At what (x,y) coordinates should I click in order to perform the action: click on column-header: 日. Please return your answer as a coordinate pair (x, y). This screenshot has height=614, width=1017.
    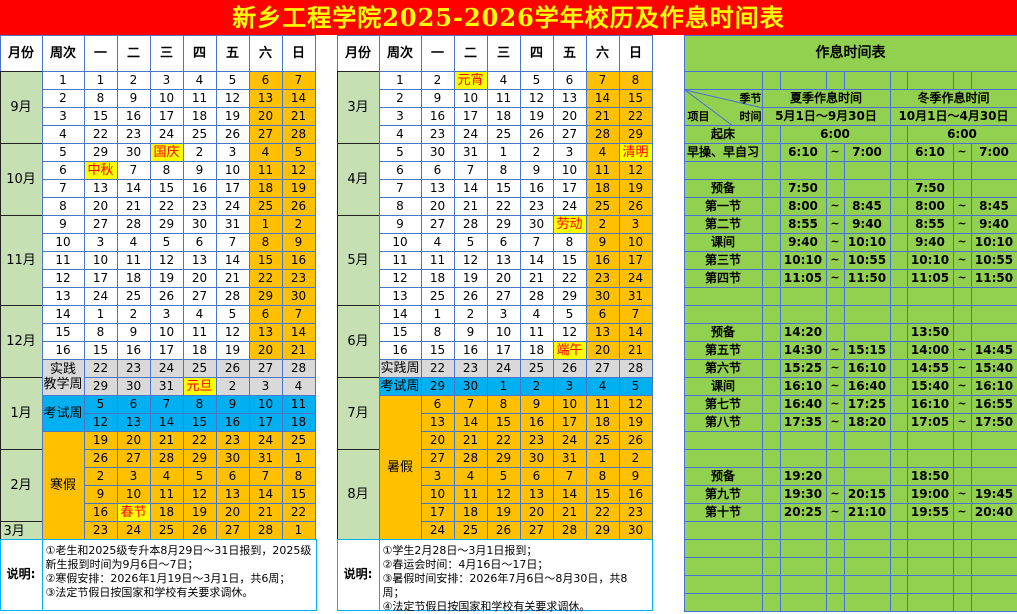
    Looking at the image, I should click on (636, 53).